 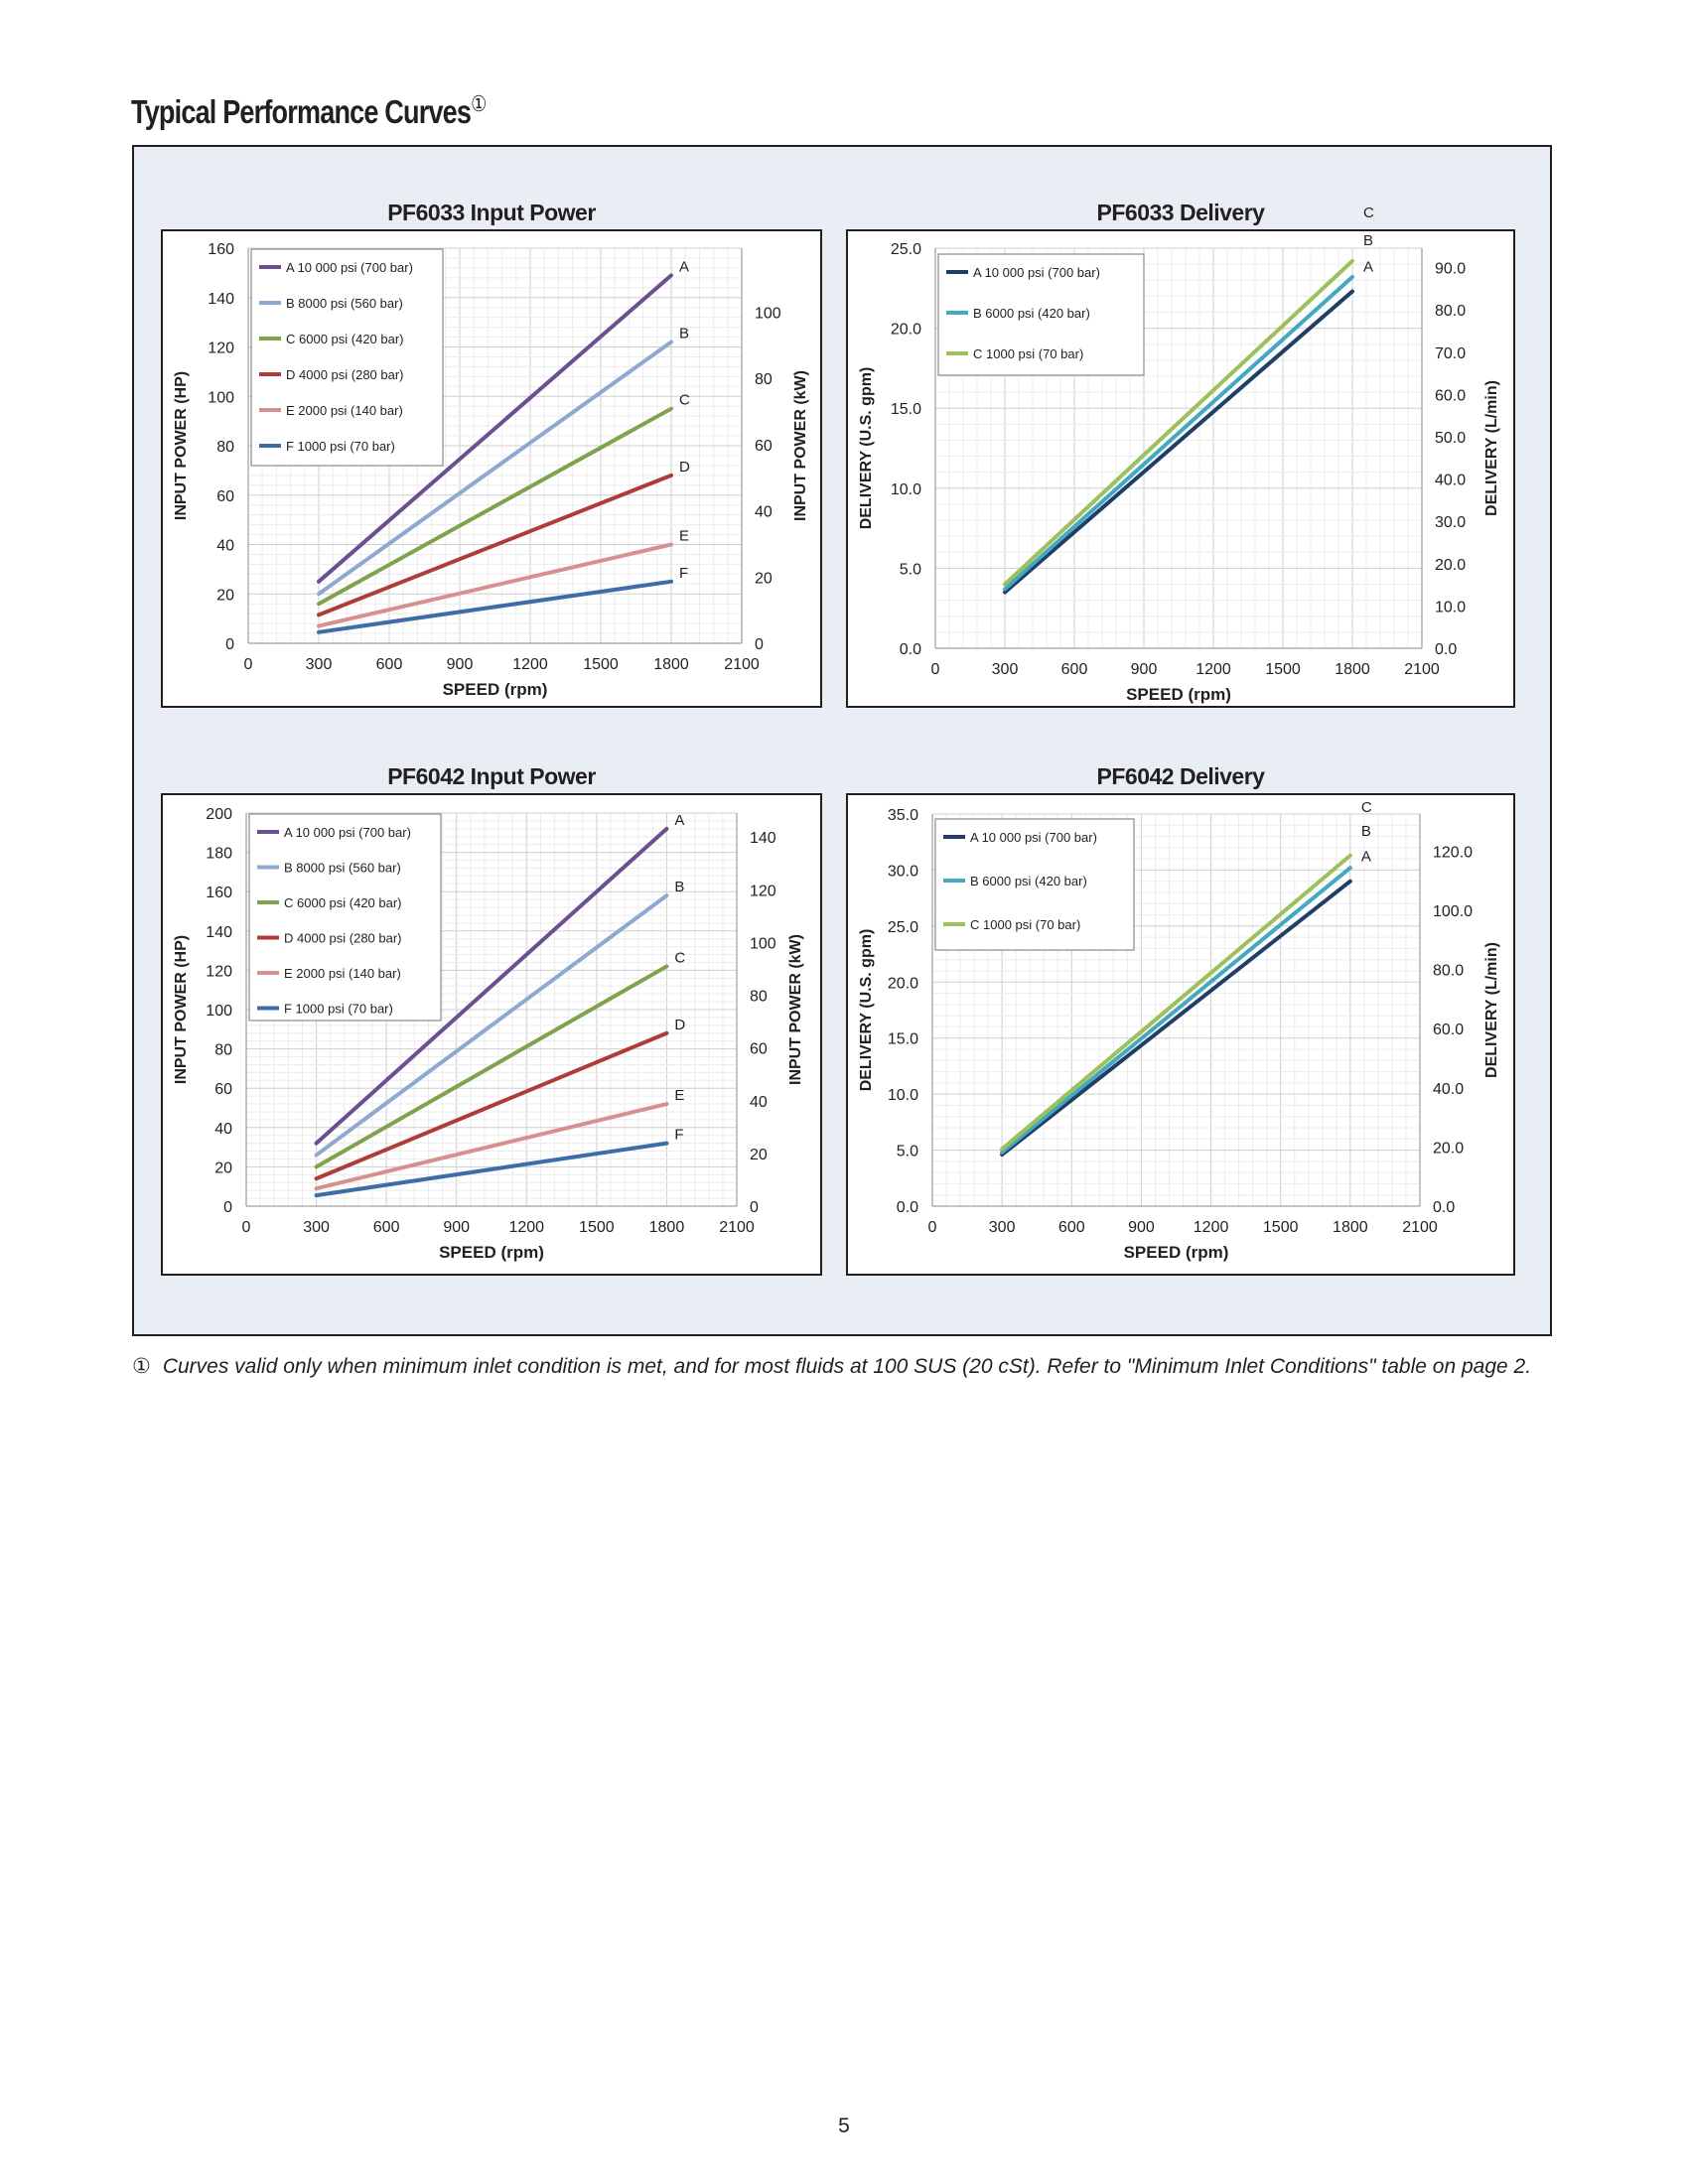 I want to click on legend-label: B 8000 psi (560 bar), so click(x=342, y=868).